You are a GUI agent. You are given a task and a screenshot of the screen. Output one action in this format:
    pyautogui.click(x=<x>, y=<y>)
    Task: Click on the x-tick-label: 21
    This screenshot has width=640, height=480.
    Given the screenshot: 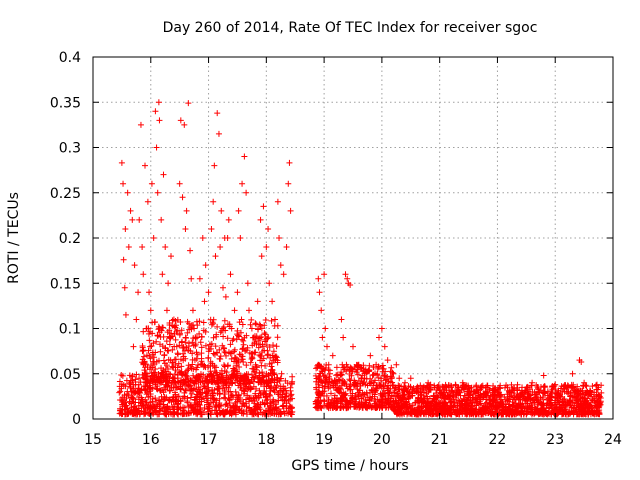 What is the action you would take?
    pyautogui.click(x=440, y=440)
    